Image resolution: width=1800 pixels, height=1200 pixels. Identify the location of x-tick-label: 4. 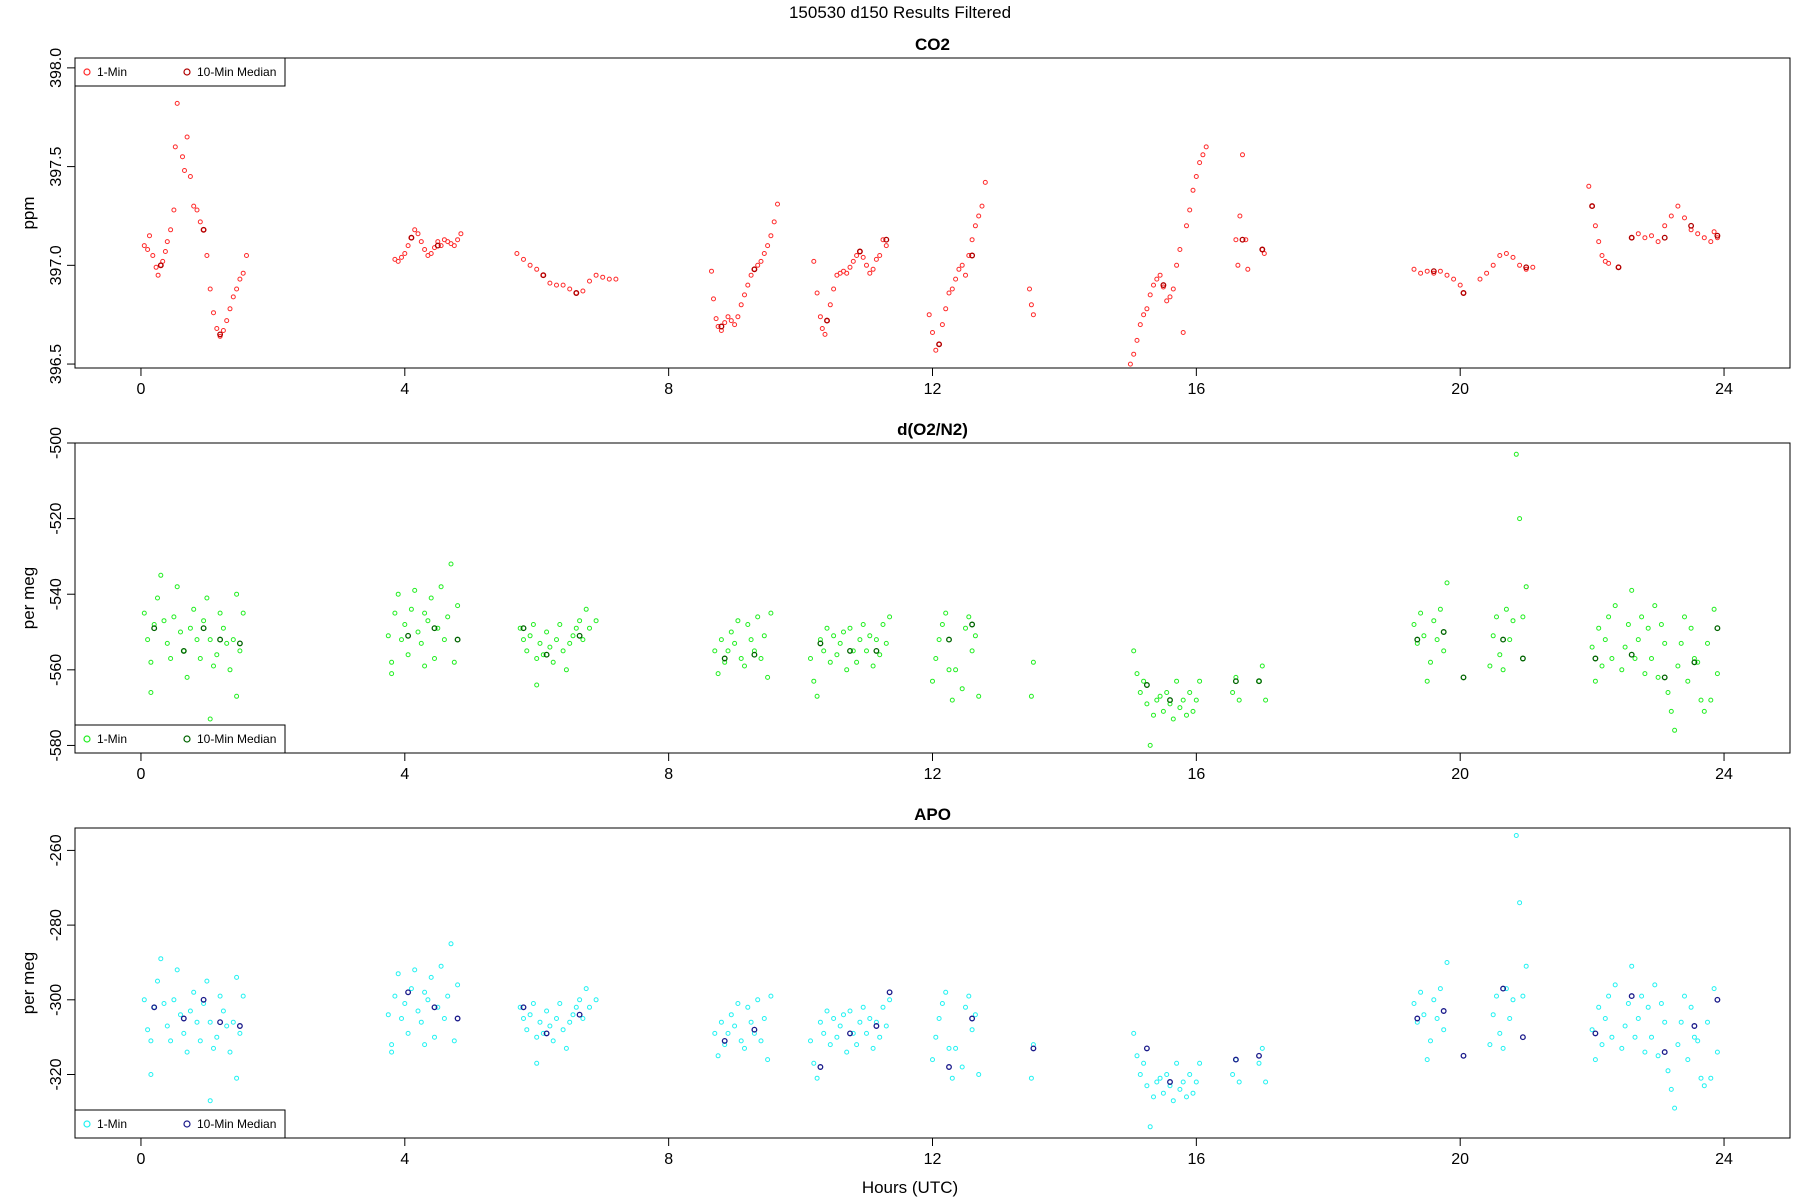
(404, 1159).